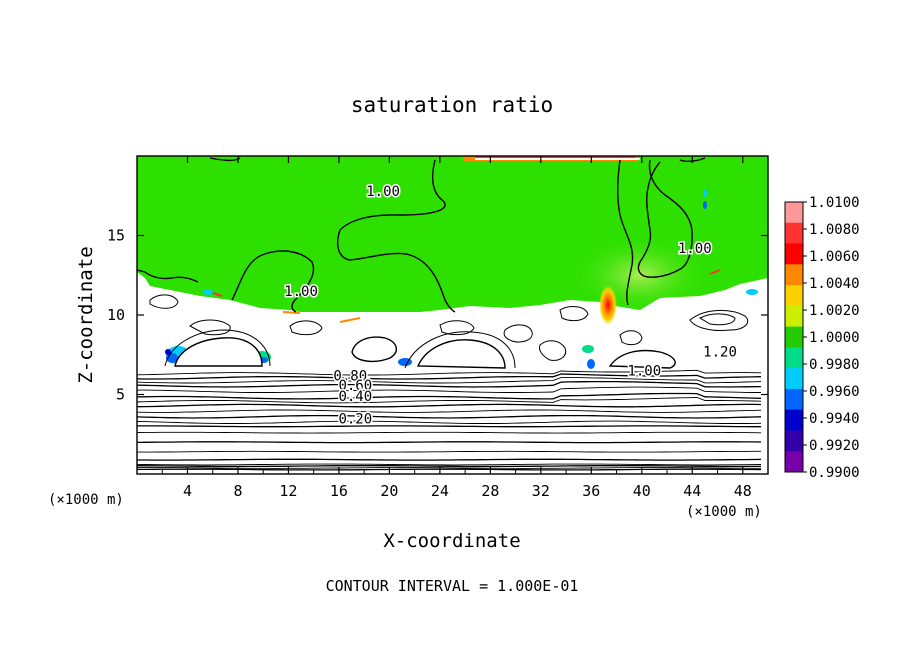 Image resolution: width=904 pixels, height=654 pixels. I want to click on x-tick-label: 48, so click(743, 491).